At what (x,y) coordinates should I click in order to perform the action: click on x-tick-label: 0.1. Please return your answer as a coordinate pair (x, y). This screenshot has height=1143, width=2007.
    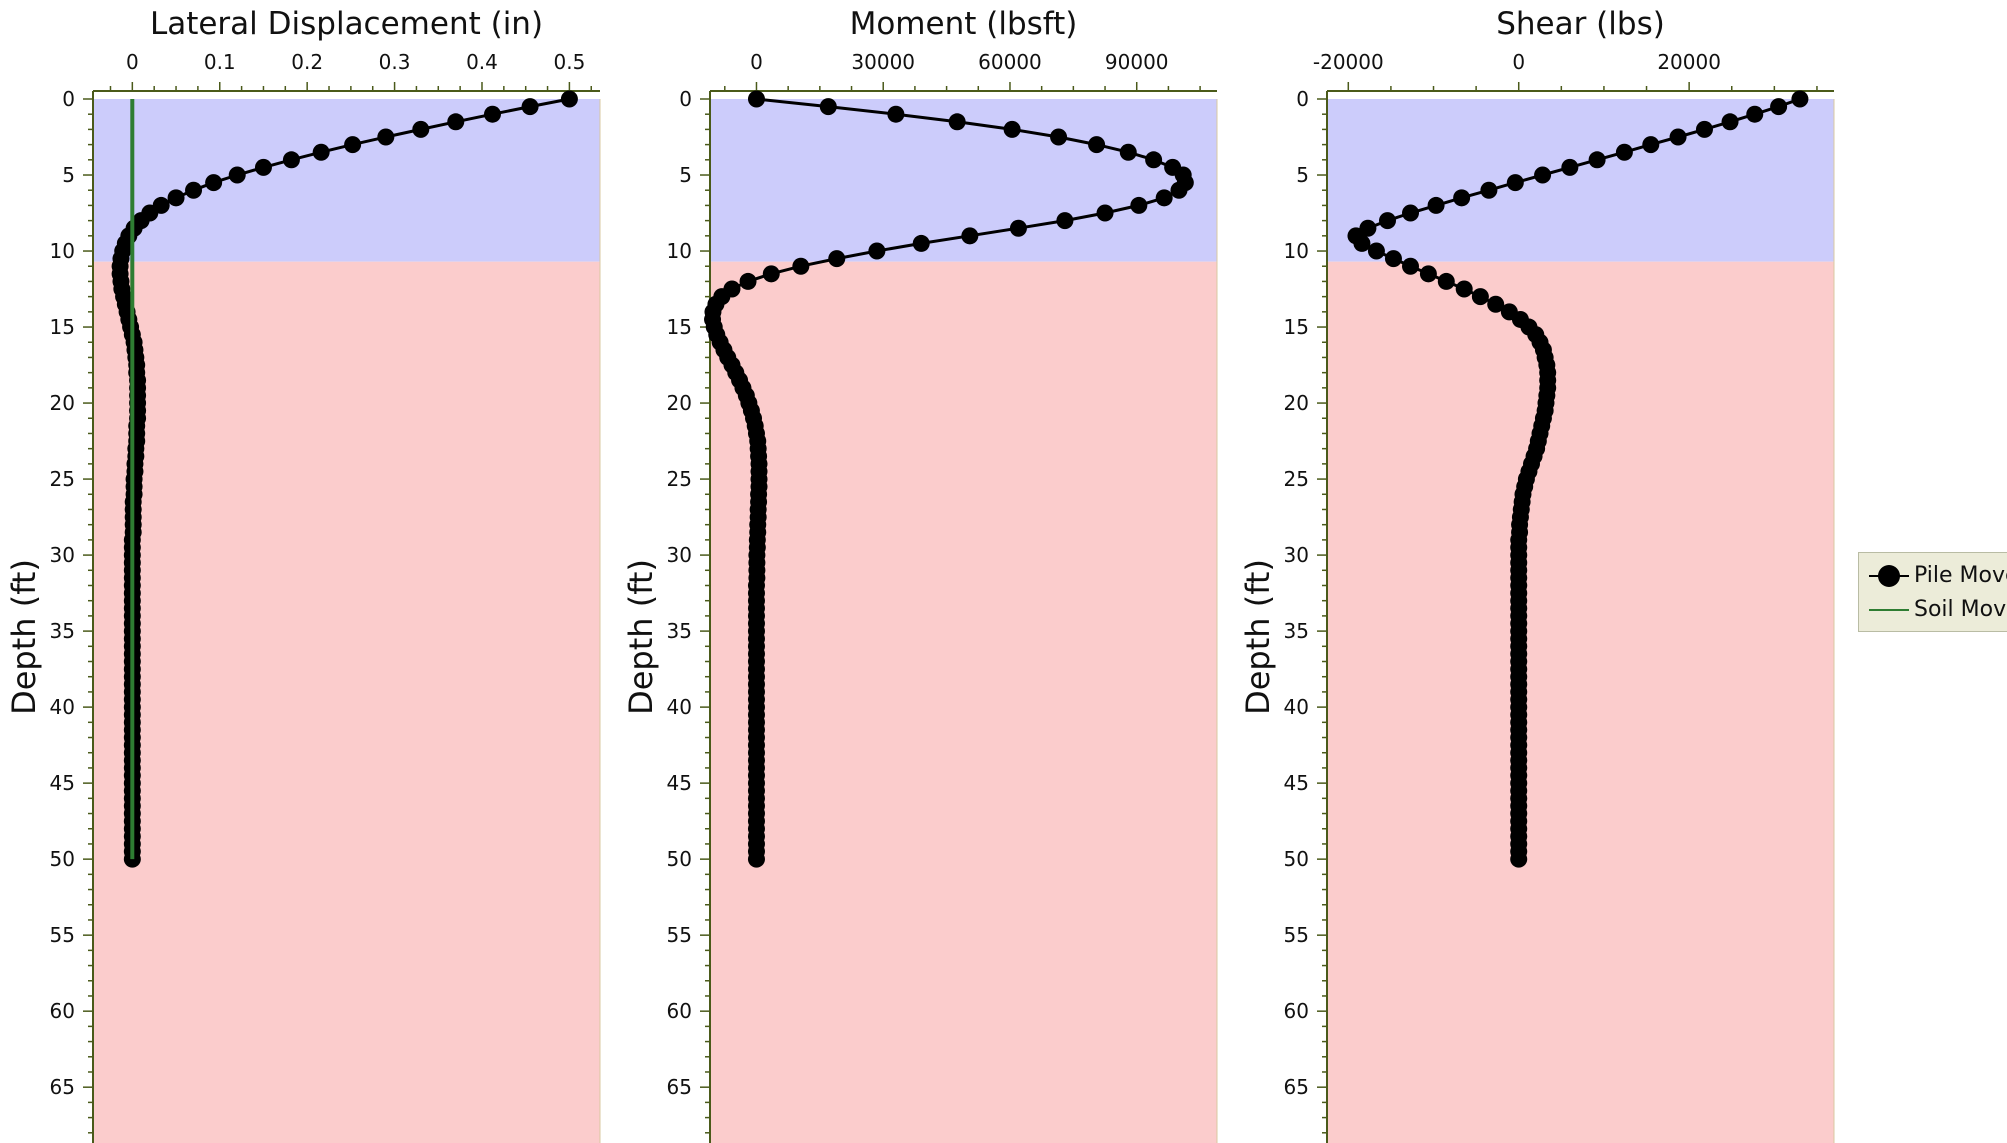
    Looking at the image, I should click on (220, 62).